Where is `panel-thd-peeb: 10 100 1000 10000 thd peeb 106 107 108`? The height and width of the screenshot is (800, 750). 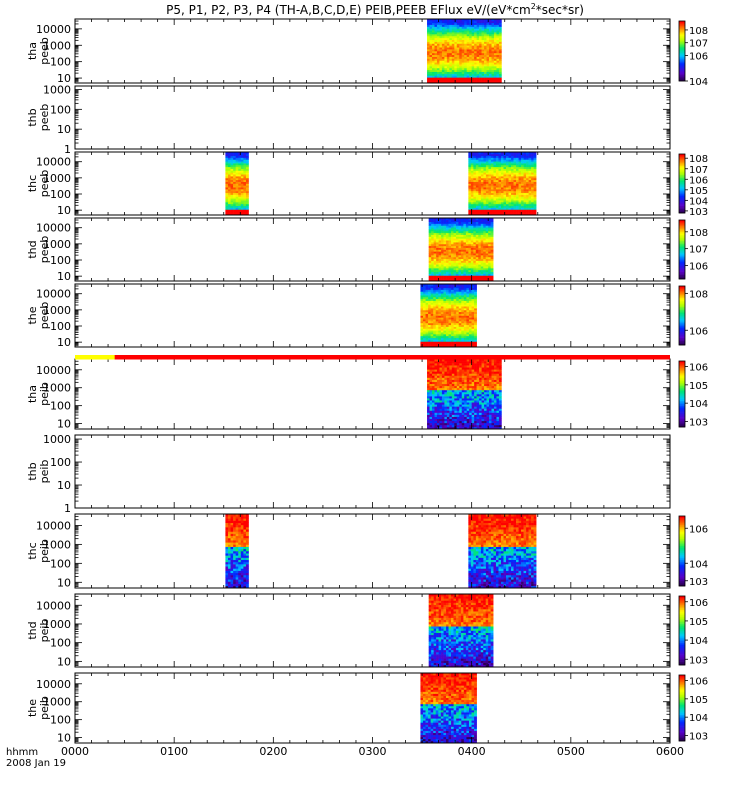 panel-thd-peeb: 10 100 1000 10000 thd peeb 106 107 108 is located at coordinates (367, 250).